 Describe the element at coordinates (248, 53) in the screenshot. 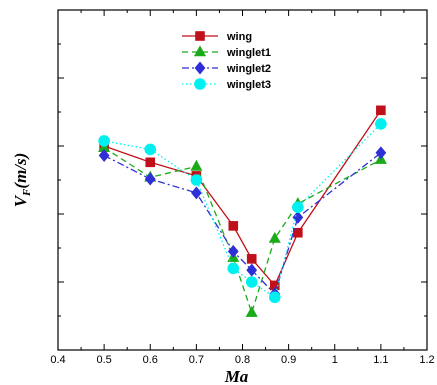

I see `legend-label: winglet1` at that location.